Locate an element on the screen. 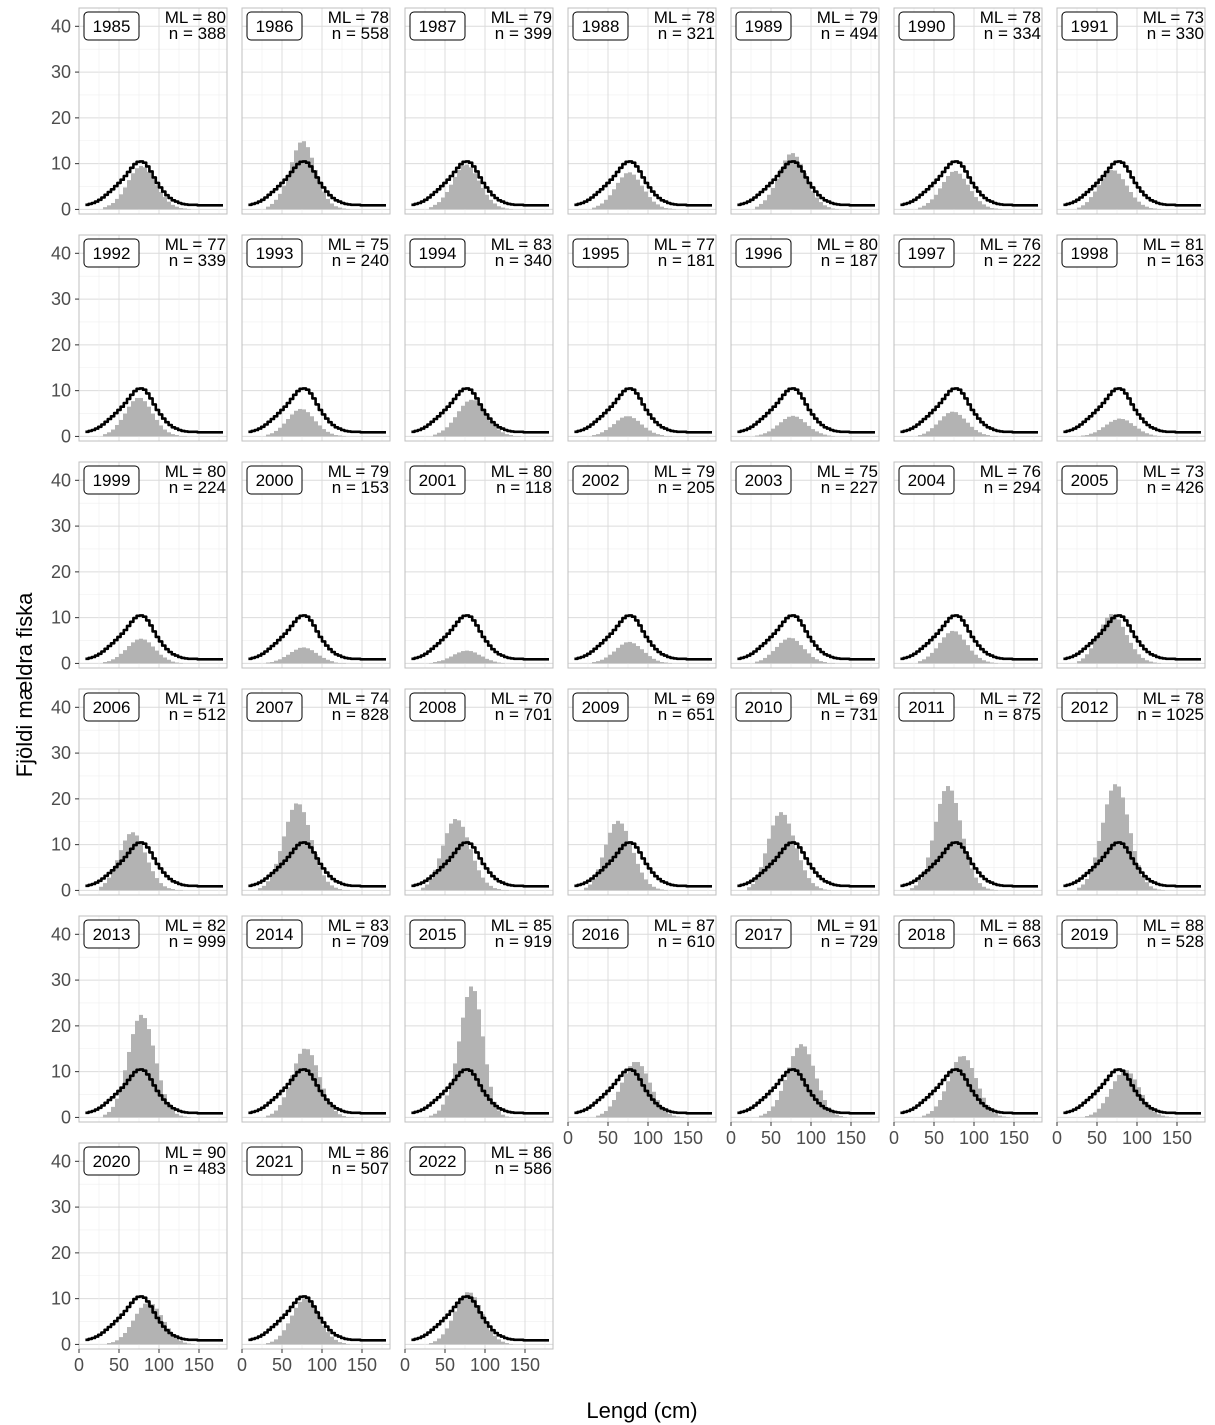 This screenshot has width=1215, height=1425. y-tick-label: 20 is located at coordinates (61, 345).